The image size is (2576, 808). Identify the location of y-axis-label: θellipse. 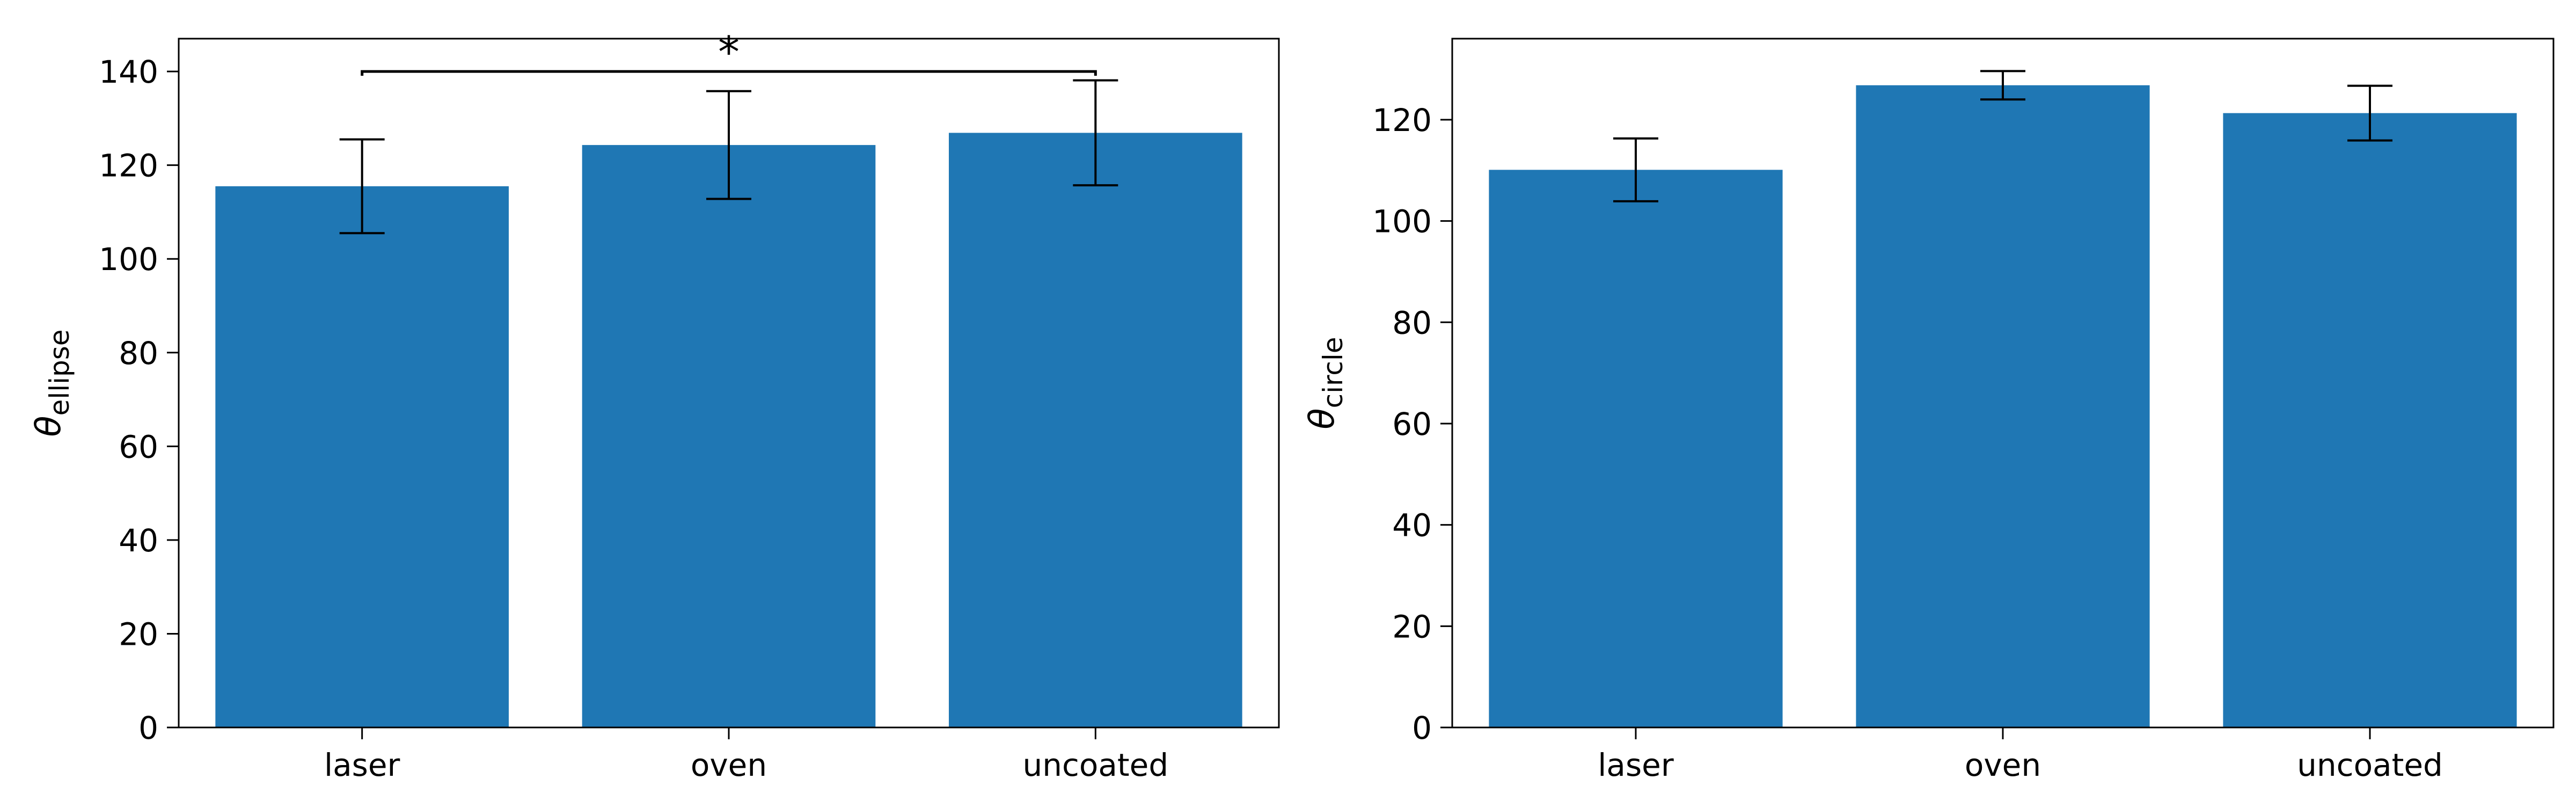
(52, 382).